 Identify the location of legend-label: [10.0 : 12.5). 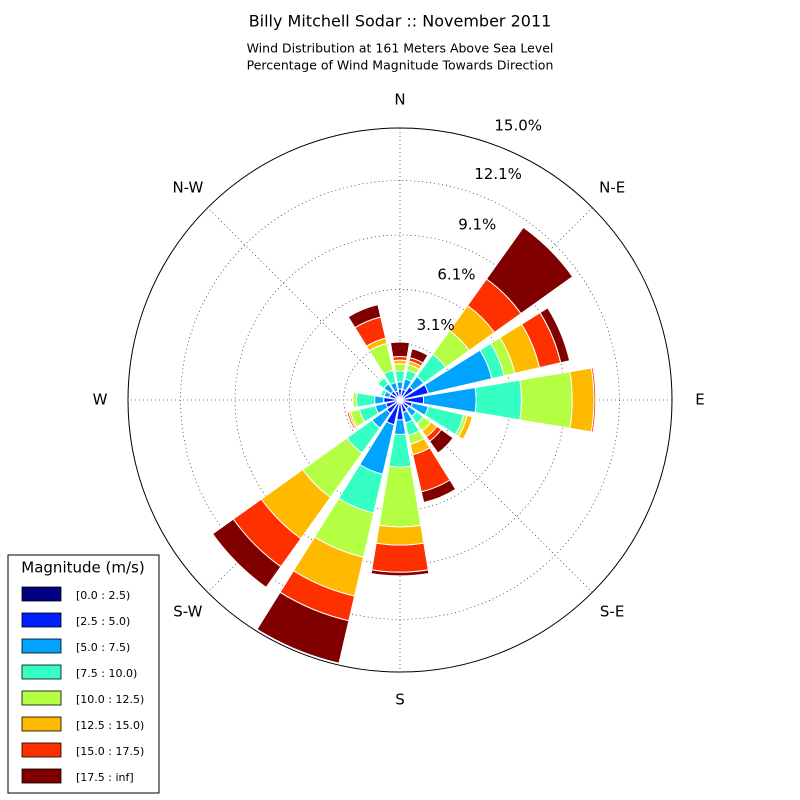
(110, 699).